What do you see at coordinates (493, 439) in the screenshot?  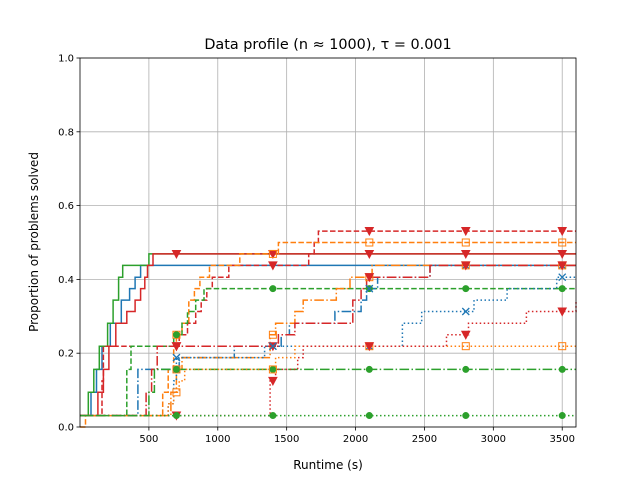 I see `x-tick-label: 3000` at bounding box center [493, 439].